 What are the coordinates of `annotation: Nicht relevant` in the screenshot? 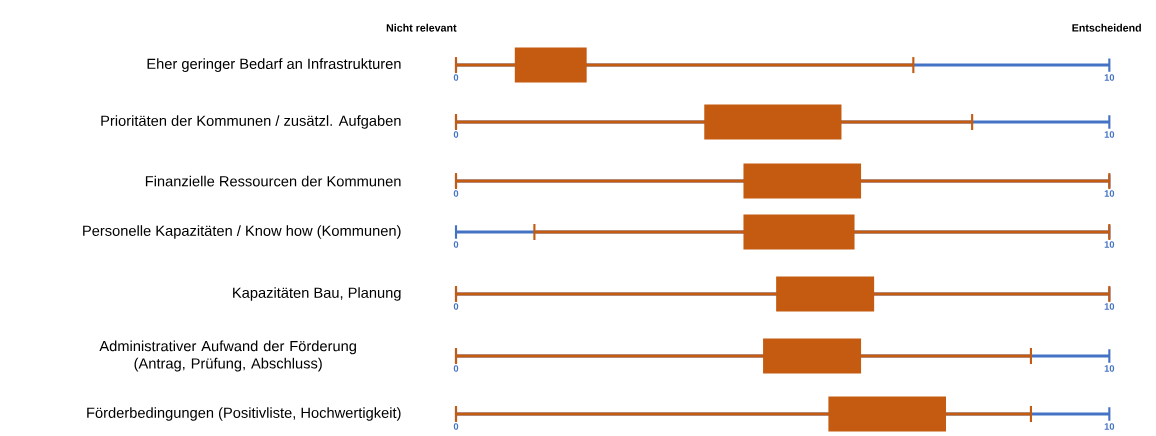 It's located at (421, 27).